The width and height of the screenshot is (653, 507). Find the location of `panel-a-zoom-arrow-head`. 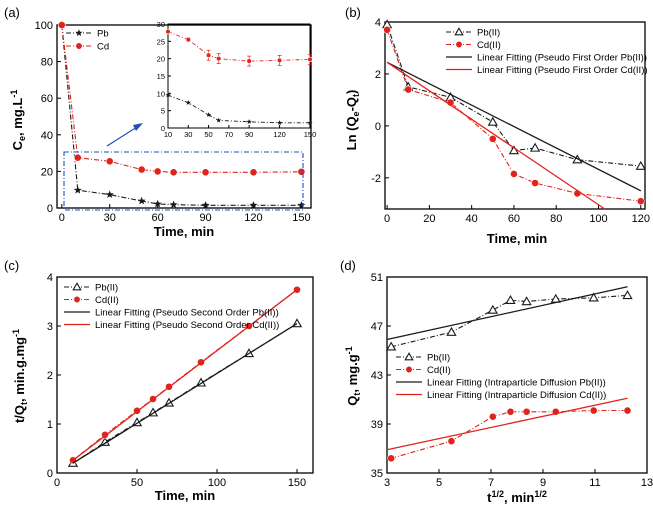

panel-a-zoom-arrow-head is located at coordinates (138, 127).